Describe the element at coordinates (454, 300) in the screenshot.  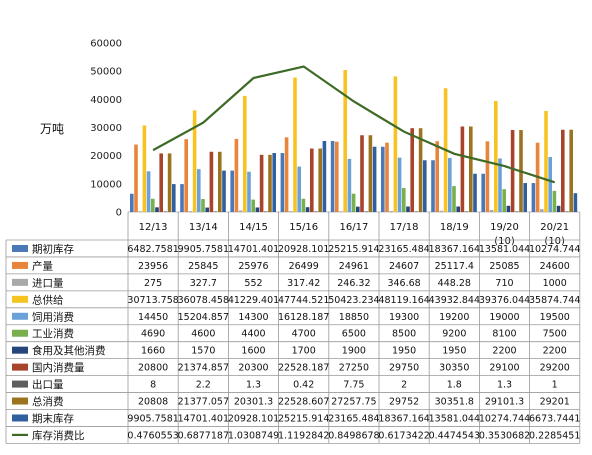
I see `table-cell: 43932.844` at that location.